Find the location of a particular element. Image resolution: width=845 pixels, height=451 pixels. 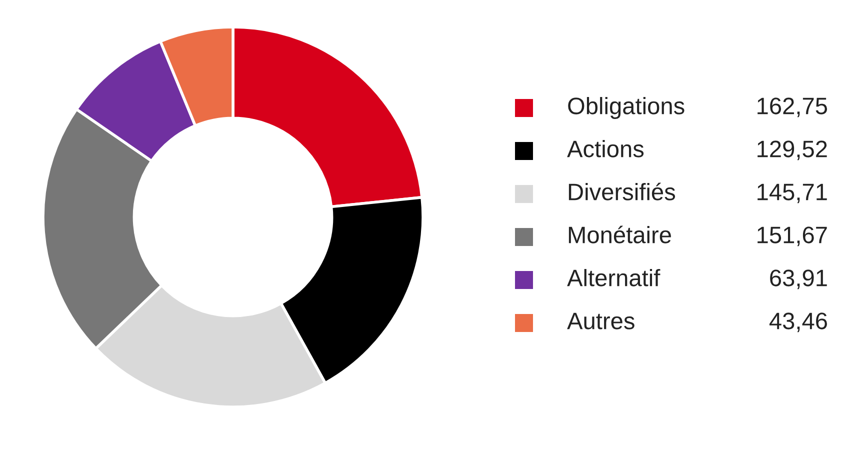

data-label: 129,52 is located at coordinates (792, 150).